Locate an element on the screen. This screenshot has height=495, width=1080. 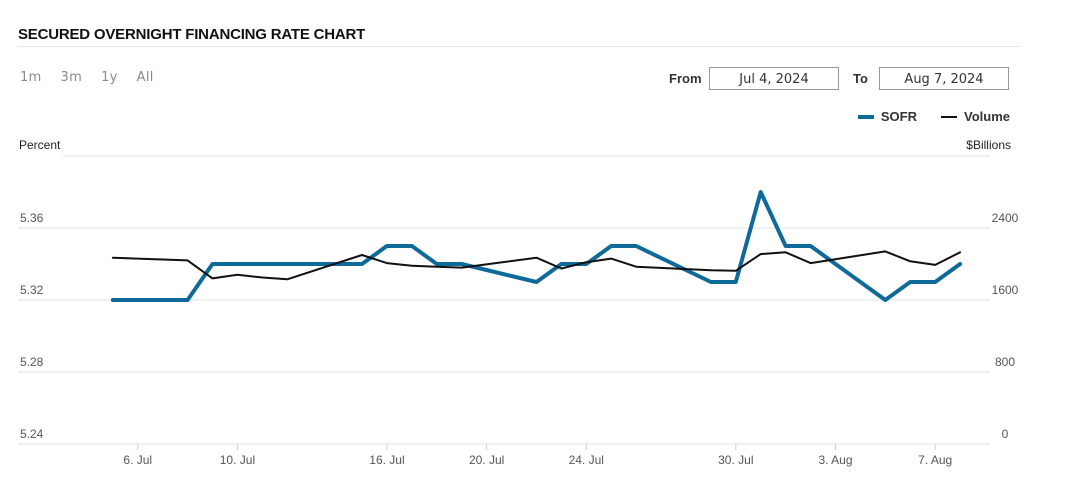
to-date-input: Aug 7, 2024 is located at coordinates (944, 78).